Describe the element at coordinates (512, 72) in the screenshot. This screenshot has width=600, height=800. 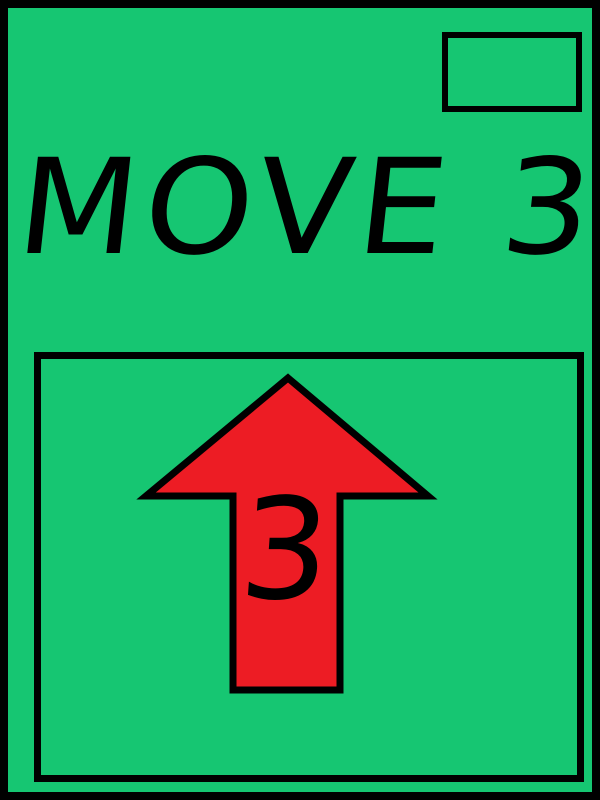
I see `corner-indicator-box` at that location.